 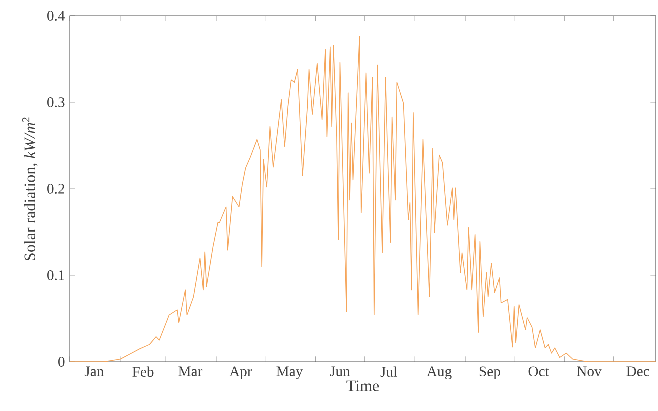 I want to click on x-tick-label: Jul, so click(x=389, y=372).